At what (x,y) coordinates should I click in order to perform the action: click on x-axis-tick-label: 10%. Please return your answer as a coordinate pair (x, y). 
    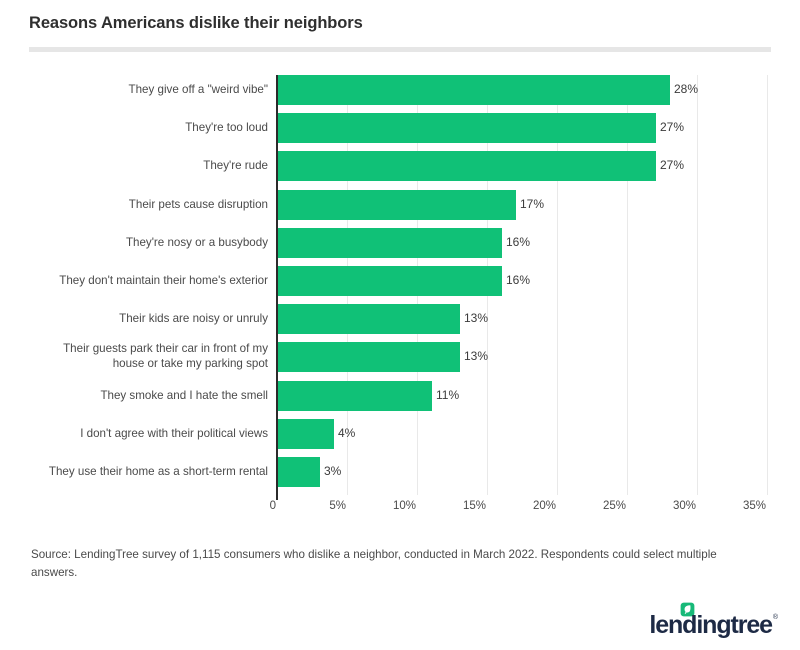
    Looking at the image, I should click on (404, 506).